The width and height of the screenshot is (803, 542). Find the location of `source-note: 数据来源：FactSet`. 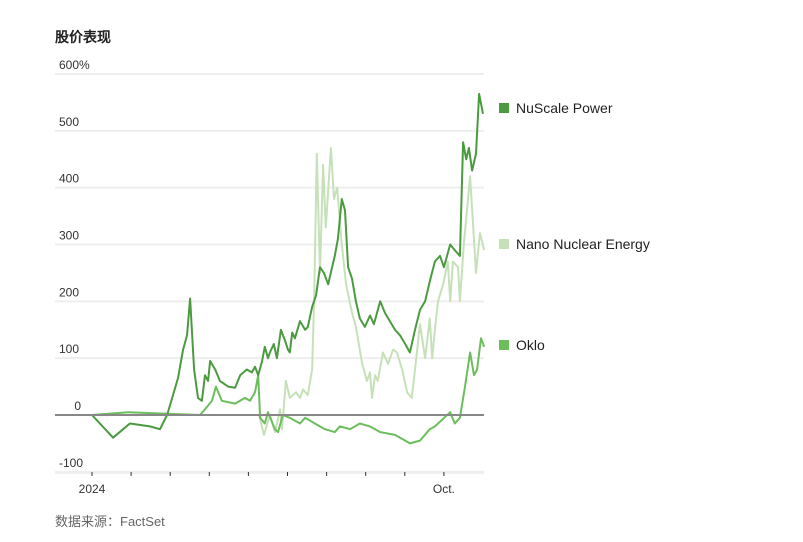

source-note: 数据来源：FactSet is located at coordinates (110, 521).